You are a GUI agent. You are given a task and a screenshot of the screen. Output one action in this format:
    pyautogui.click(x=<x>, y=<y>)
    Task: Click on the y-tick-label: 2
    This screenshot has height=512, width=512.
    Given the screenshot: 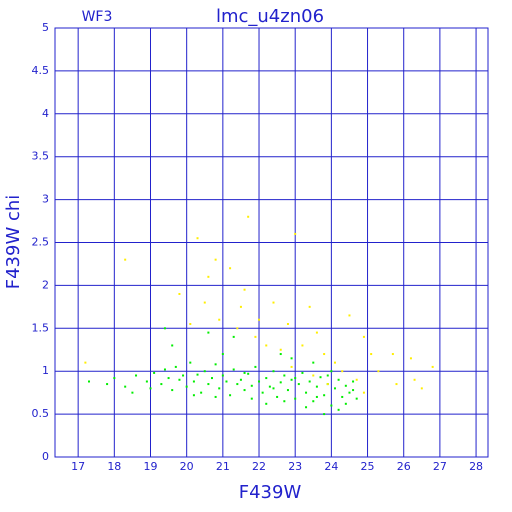 What is the action you would take?
    pyautogui.click(x=45, y=284)
    